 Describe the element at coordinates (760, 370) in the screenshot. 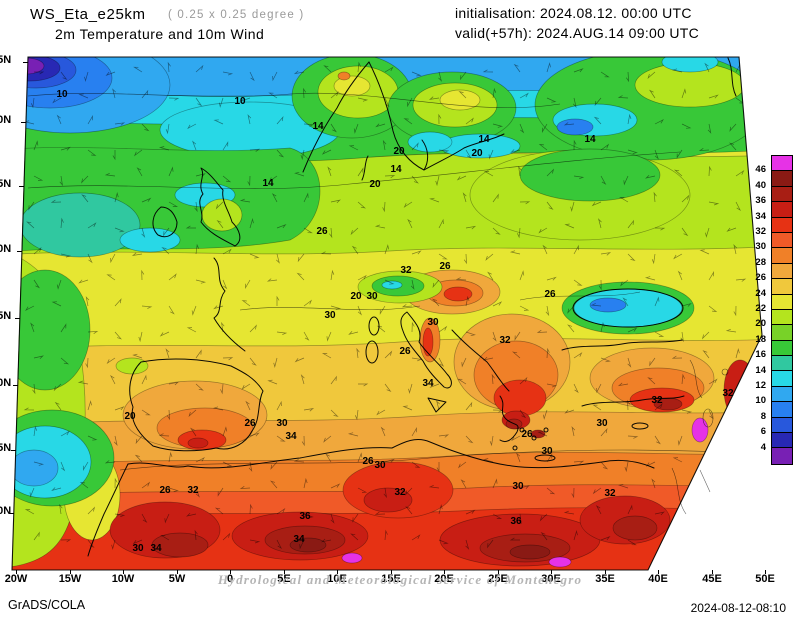

I see `legend-label: 14` at that location.